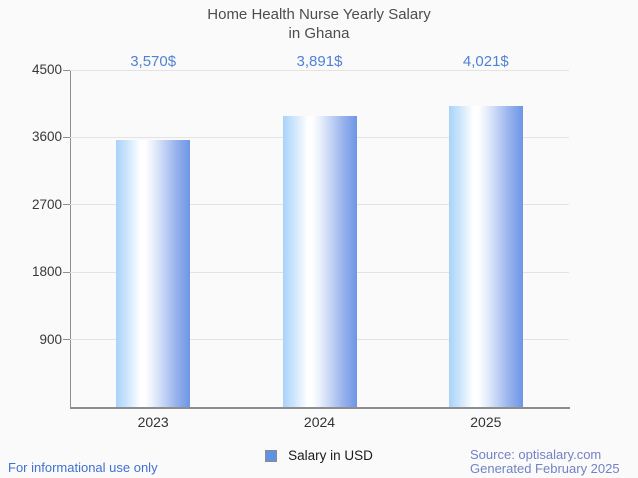 The height and width of the screenshot is (478, 638). What do you see at coordinates (320, 408) in the screenshot?
I see `x-axis-line` at bounding box center [320, 408].